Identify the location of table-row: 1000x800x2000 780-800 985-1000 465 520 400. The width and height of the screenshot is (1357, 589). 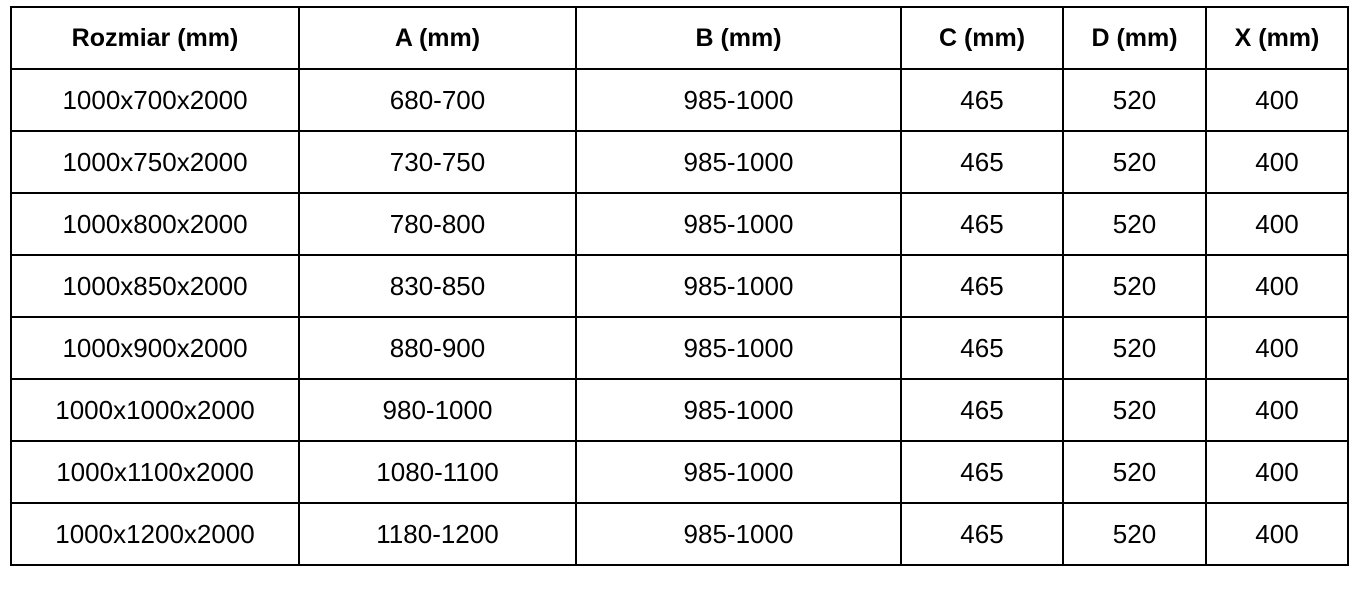
(679, 224).